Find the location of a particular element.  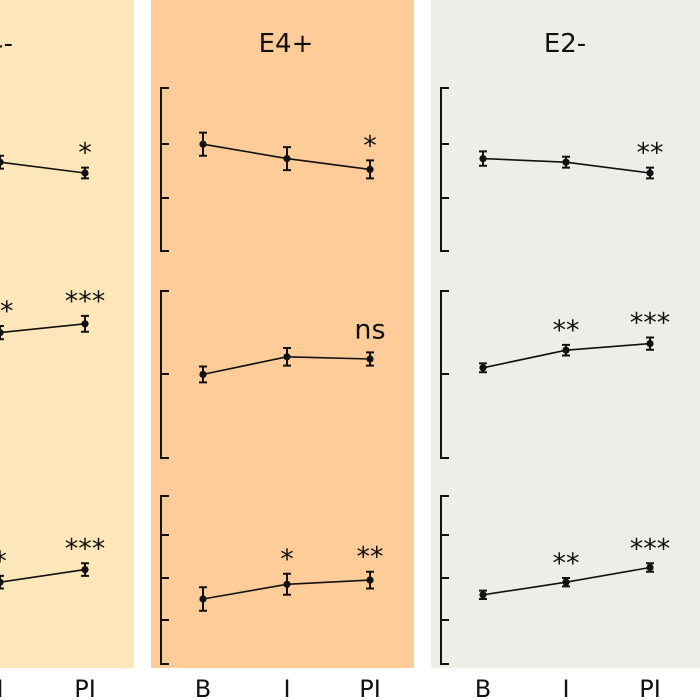

subplot-row-2: ns is located at coordinates (273, 374).